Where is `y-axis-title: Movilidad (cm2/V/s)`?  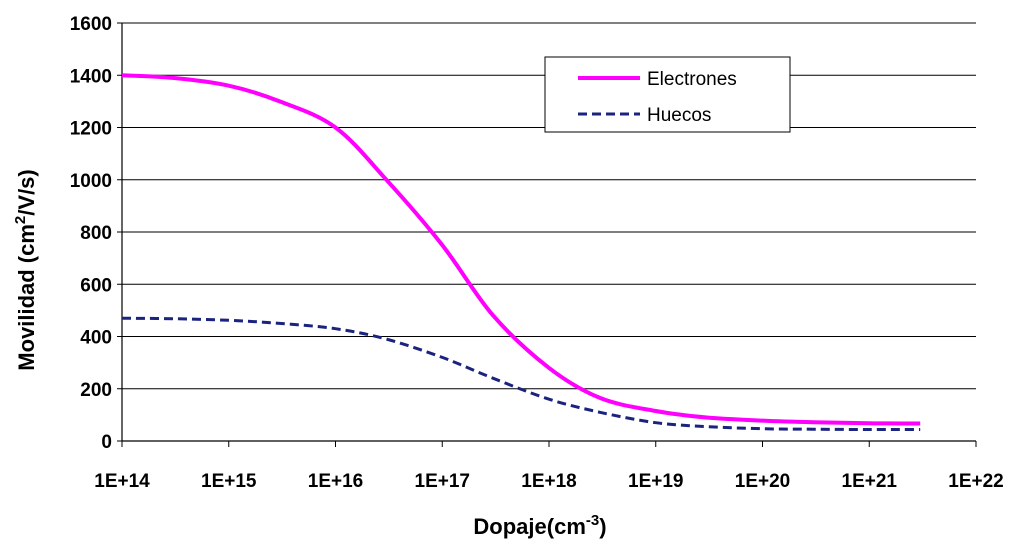
y-axis-title: Movilidad (cm2/V/s) is located at coordinates (25, 270).